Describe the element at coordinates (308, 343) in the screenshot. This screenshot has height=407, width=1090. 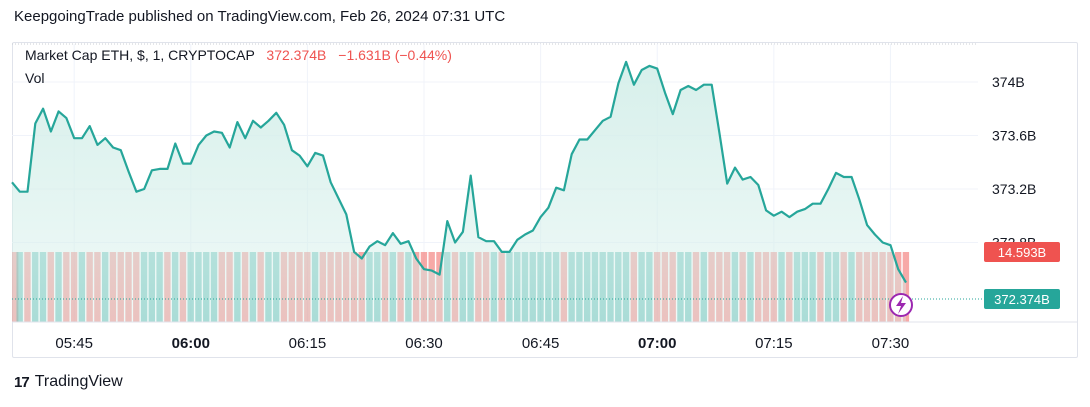
I see `x-tick-label: 06:15` at that location.